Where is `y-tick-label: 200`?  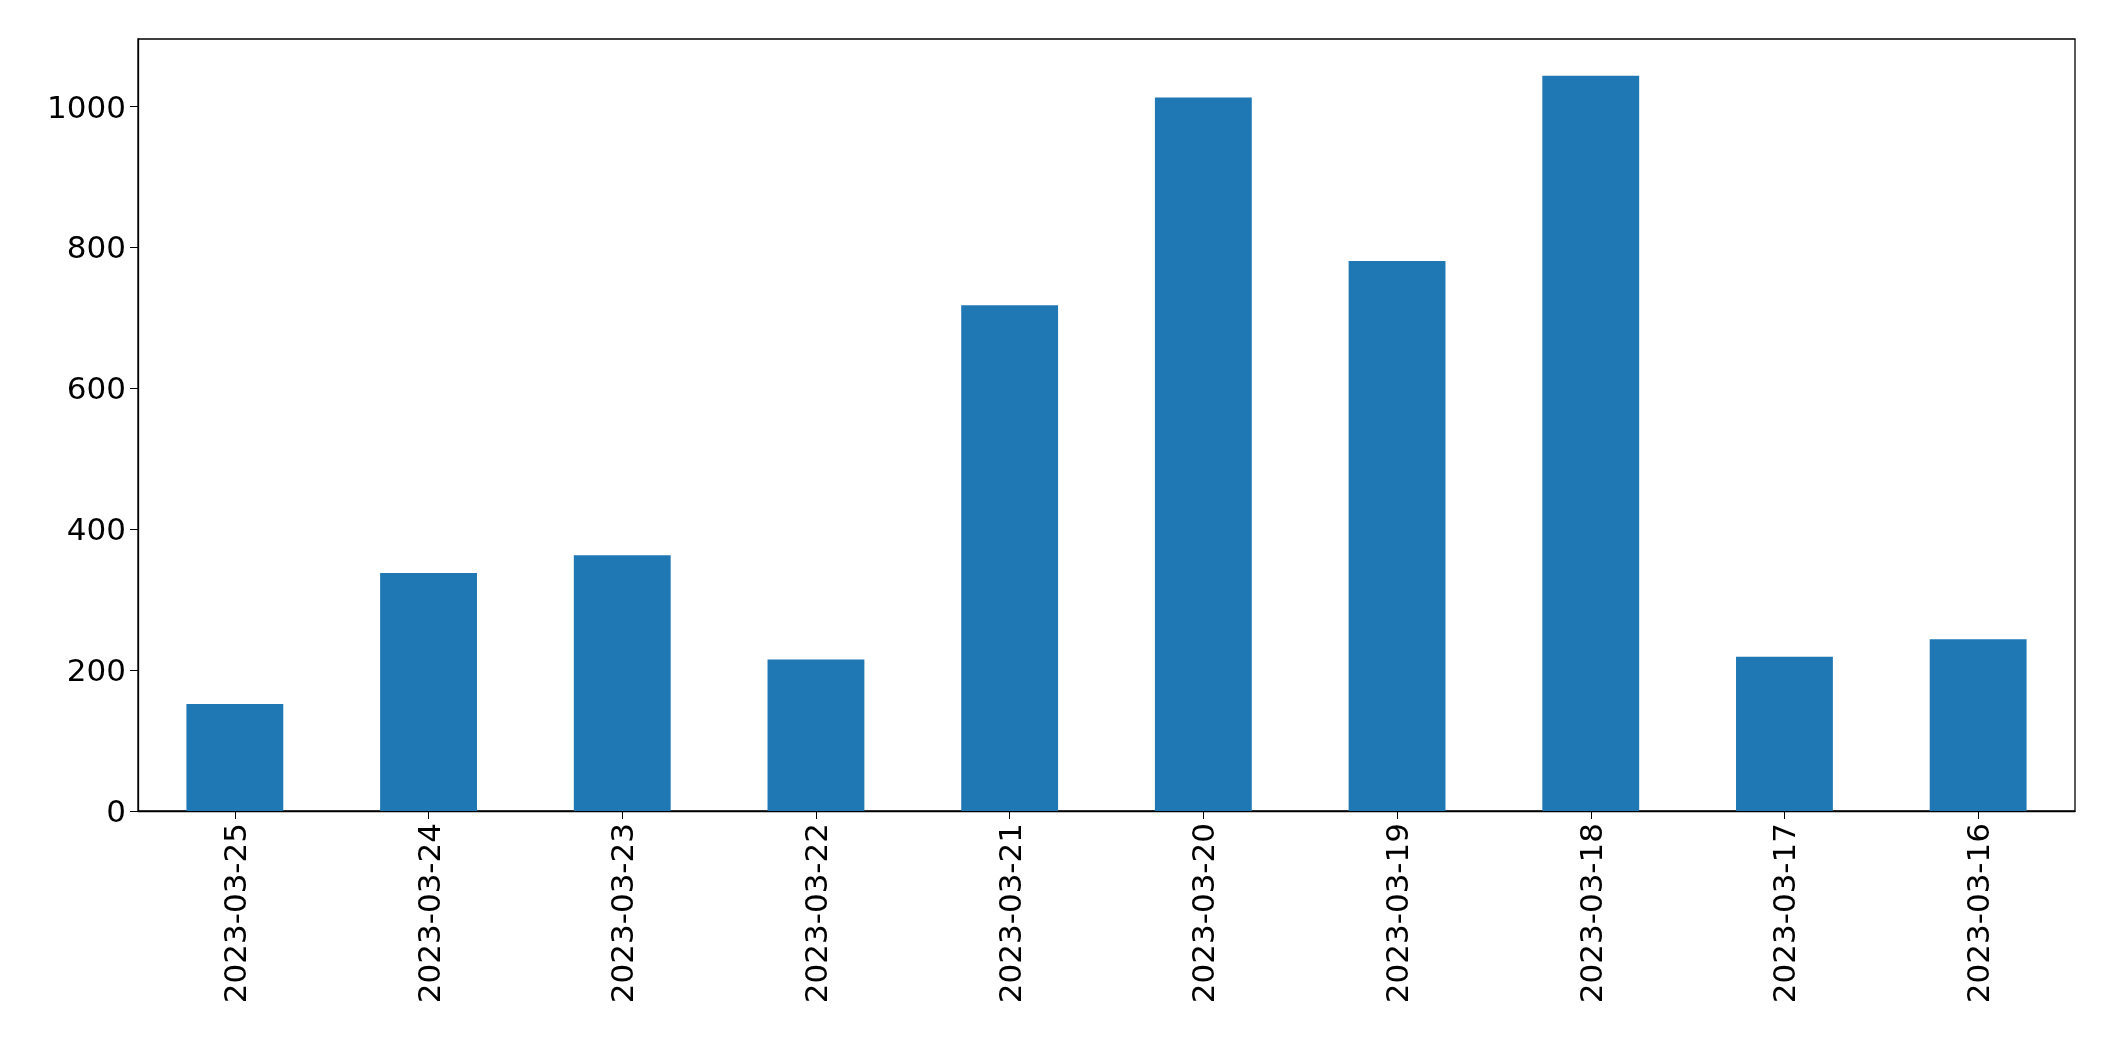 y-tick-label: 200 is located at coordinates (96, 670).